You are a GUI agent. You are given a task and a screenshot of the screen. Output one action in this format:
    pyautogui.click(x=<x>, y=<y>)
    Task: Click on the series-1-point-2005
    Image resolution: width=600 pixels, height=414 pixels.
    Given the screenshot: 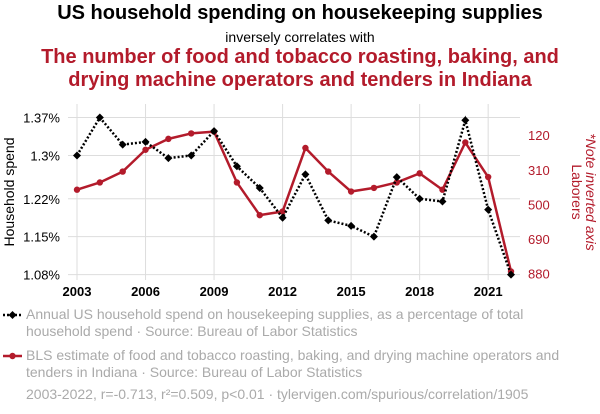 What is the action you would take?
    pyautogui.click(x=122, y=144)
    